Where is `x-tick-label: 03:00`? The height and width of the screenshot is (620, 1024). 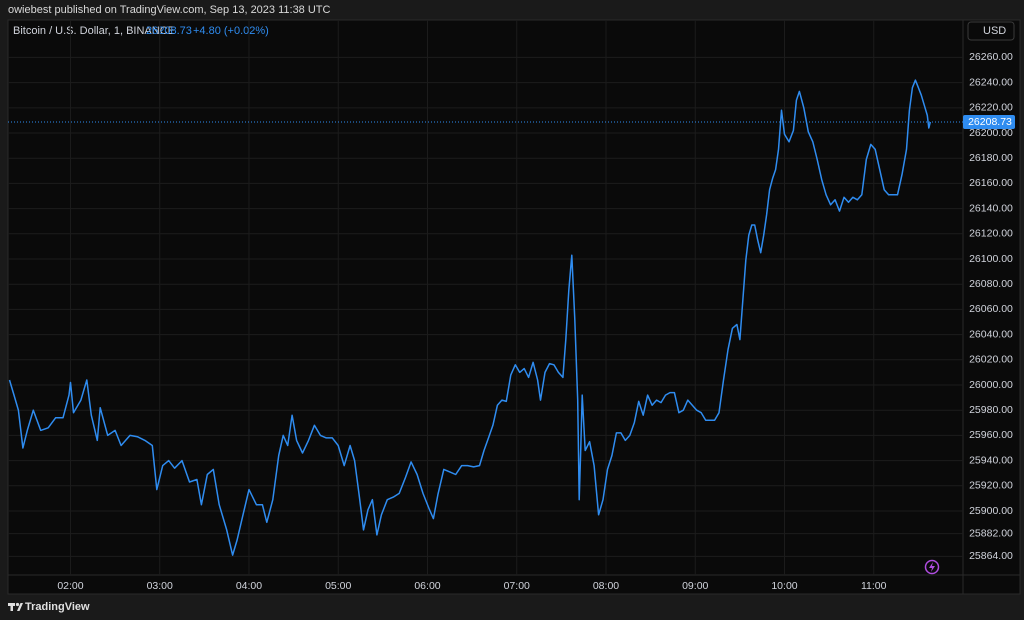 x-tick-label: 03:00 is located at coordinates (160, 586).